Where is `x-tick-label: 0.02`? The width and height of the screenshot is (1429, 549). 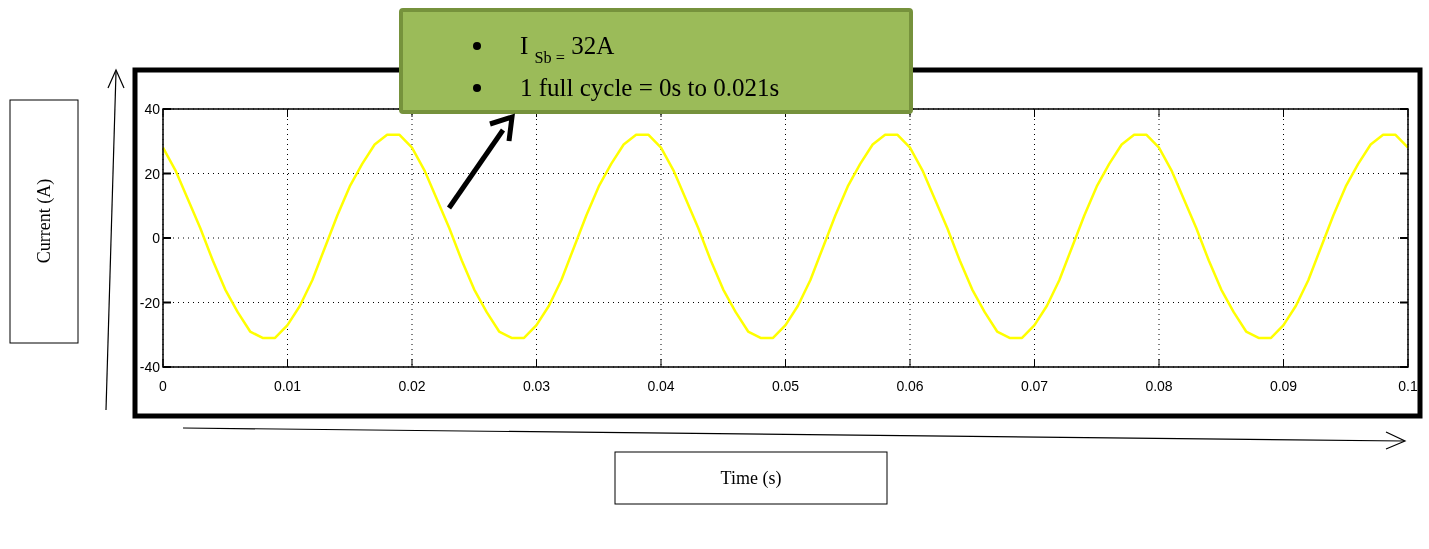
x-tick-label: 0.02 is located at coordinates (412, 386).